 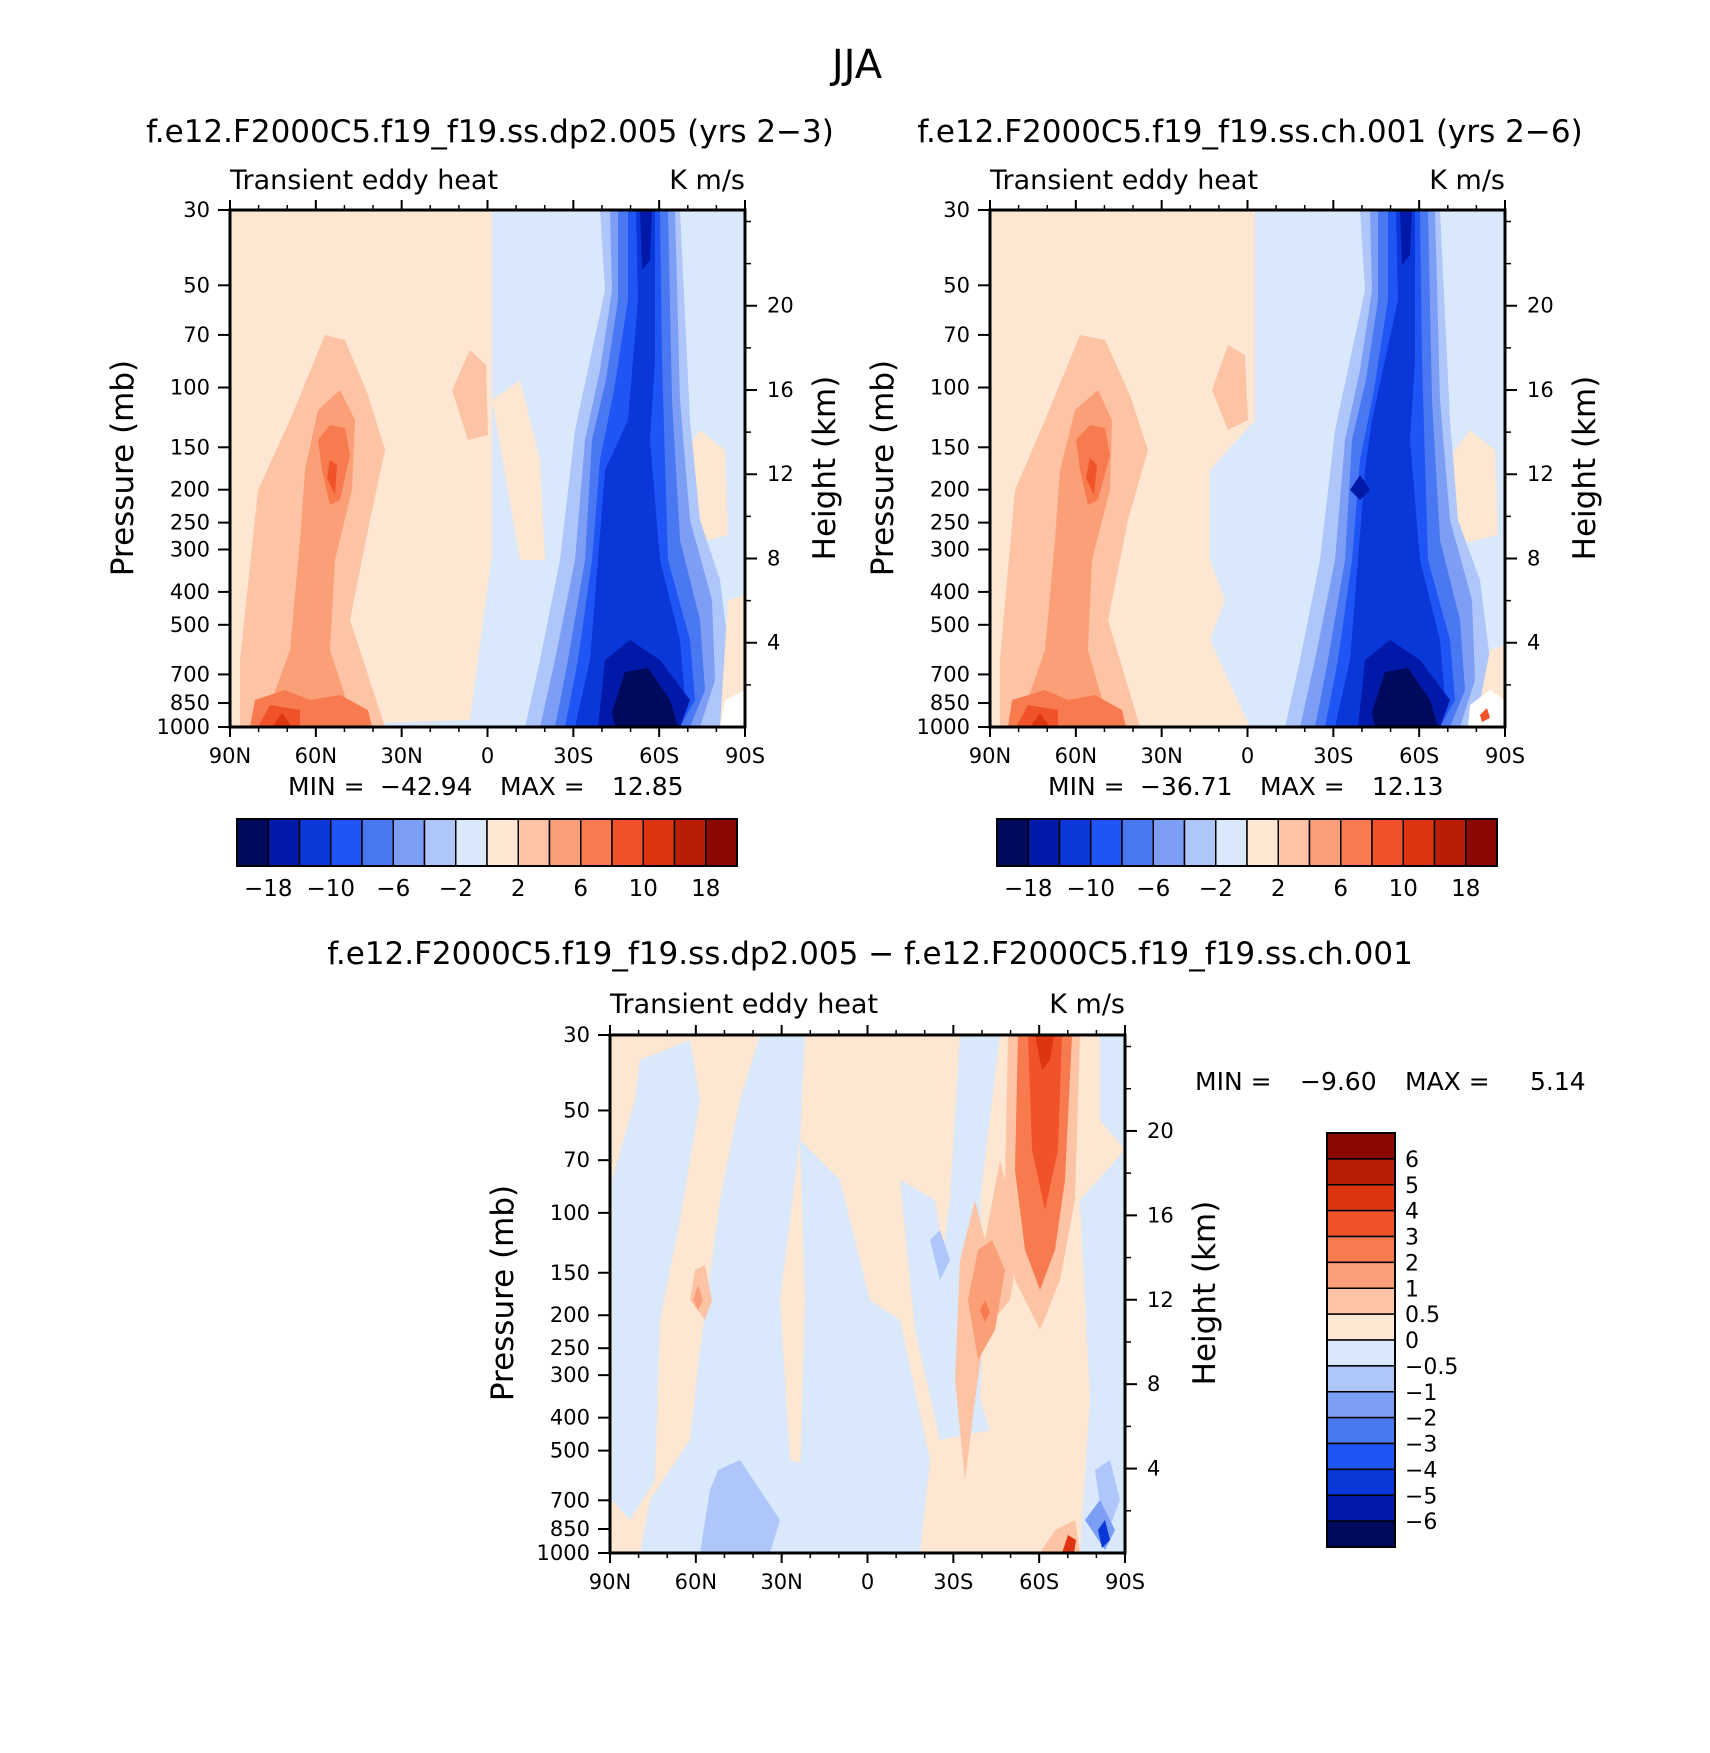 I want to click on panel-3-y2label: Height (km), so click(x=1205, y=1293).